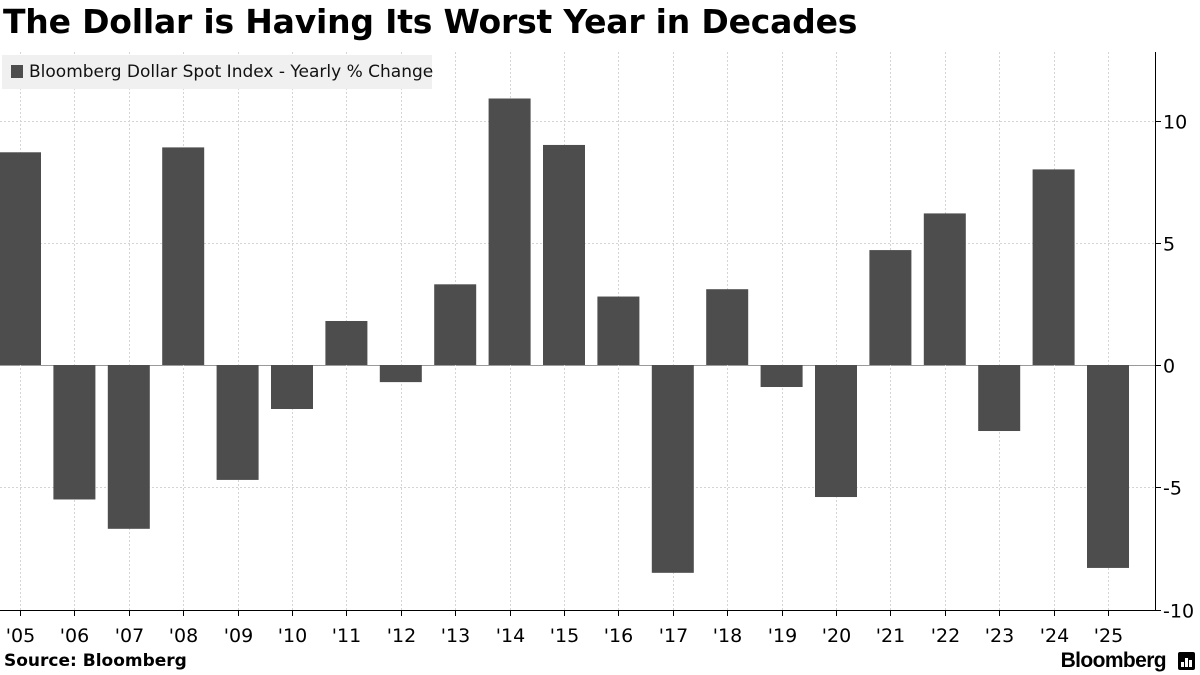 The height and width of the screenshot is (675, 1200). What do you see at coordinates (1113, 660) in the screenshot?
I see `brand-logo-text: Bloomberg` at bounding box center [1113, 660].